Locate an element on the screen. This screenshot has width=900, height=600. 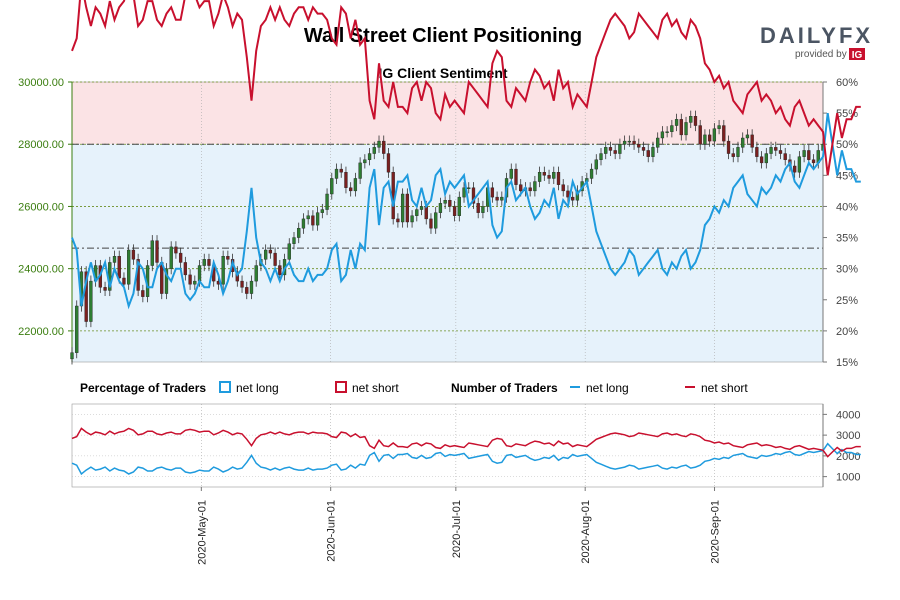
net-long-count-line is located at coordinates (466, 459).